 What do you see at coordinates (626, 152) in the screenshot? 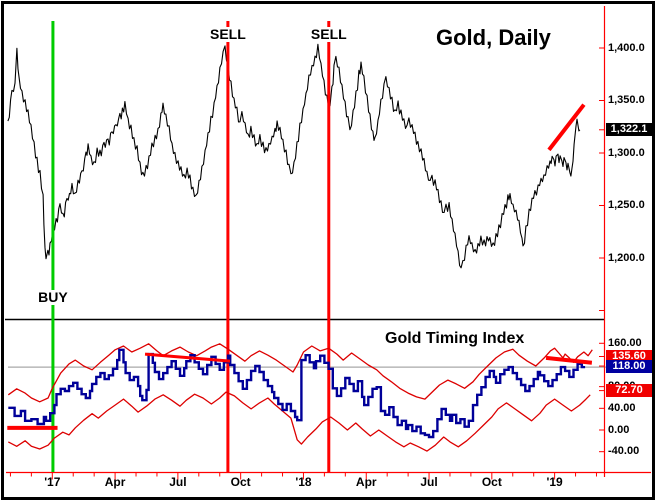
I see `y-axis-label-top: 1,300.0` at bounding box center [626, 152].